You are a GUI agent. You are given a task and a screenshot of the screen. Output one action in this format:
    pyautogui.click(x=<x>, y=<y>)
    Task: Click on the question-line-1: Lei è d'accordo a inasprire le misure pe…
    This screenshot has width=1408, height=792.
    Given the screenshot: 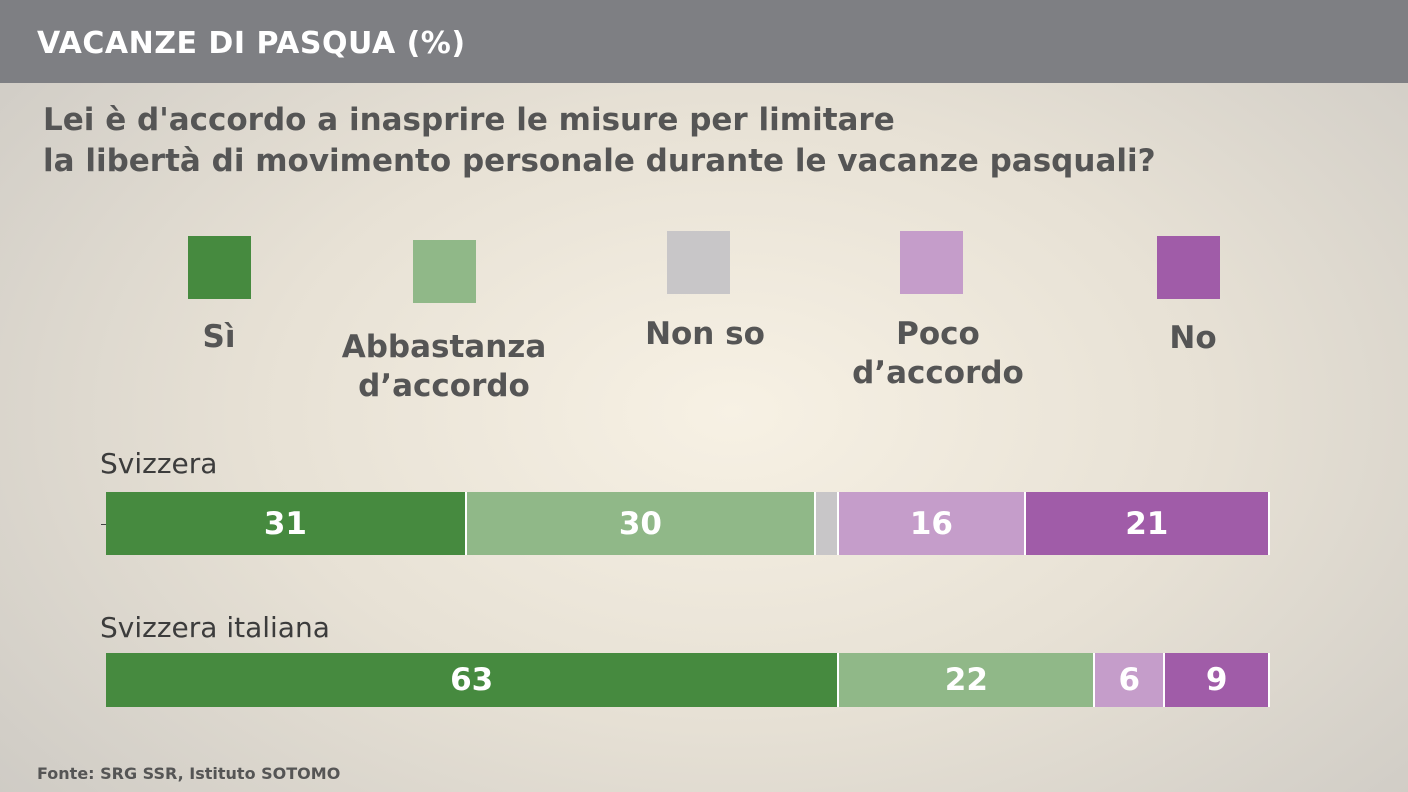 What is the action you would take?
    pyautogui.click(x=469, y=120)
    